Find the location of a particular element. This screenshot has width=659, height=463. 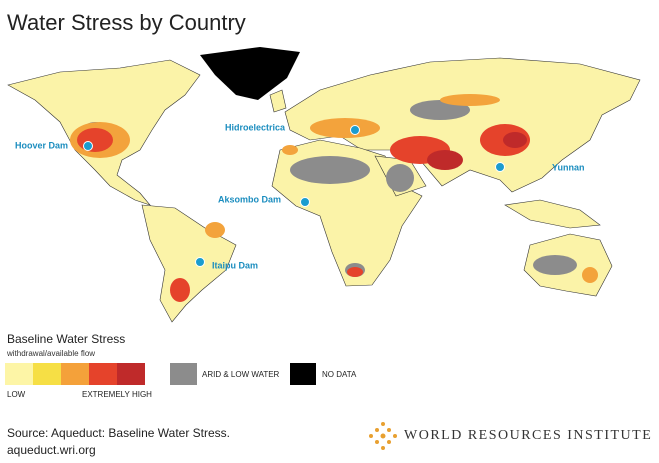

source: Source: Aqueduct: Baseline Water Stress. is located at coordinates (118, 433).